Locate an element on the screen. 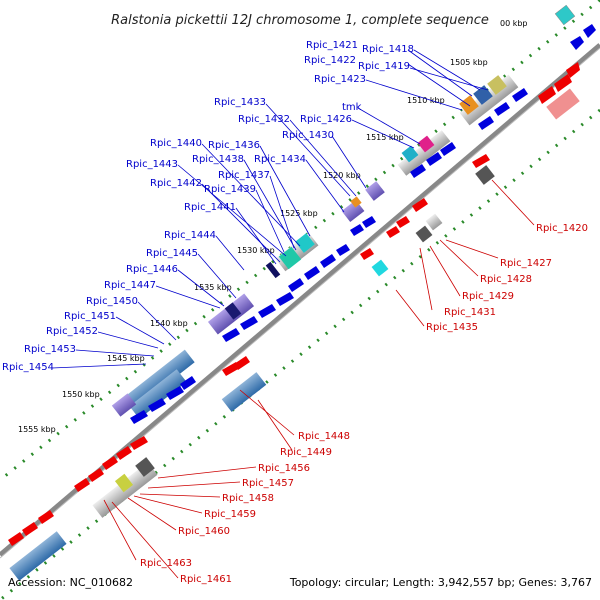  kbp-tick: 1505 kbp is located at coordinates (469, 62).